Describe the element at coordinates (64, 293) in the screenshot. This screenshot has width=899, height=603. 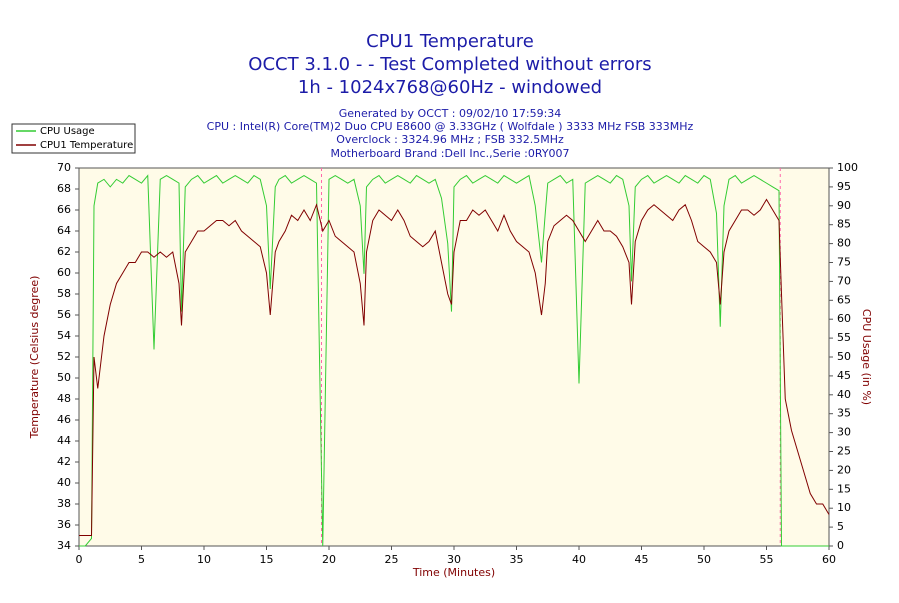
I see `y-tick-label: 58` at that location.